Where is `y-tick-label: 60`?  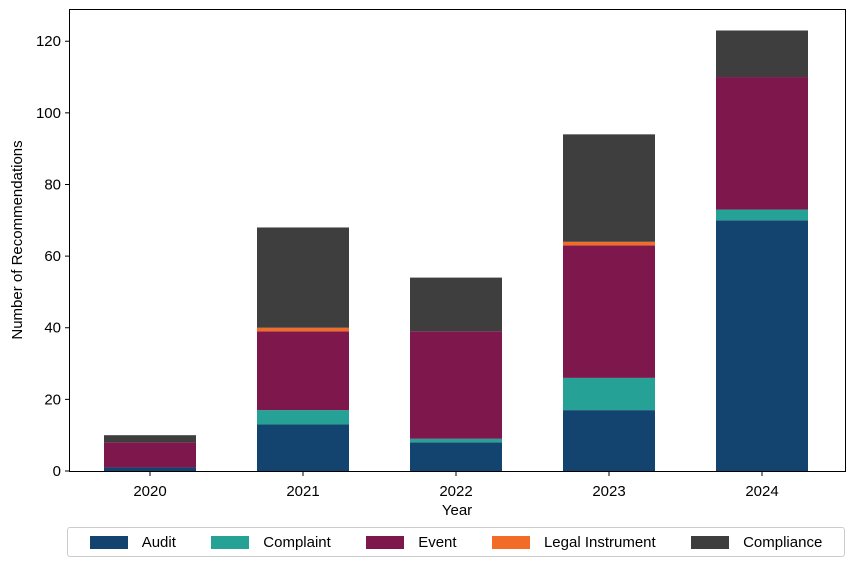 y-tick-label: 60 is located at coordinates (52, 256).